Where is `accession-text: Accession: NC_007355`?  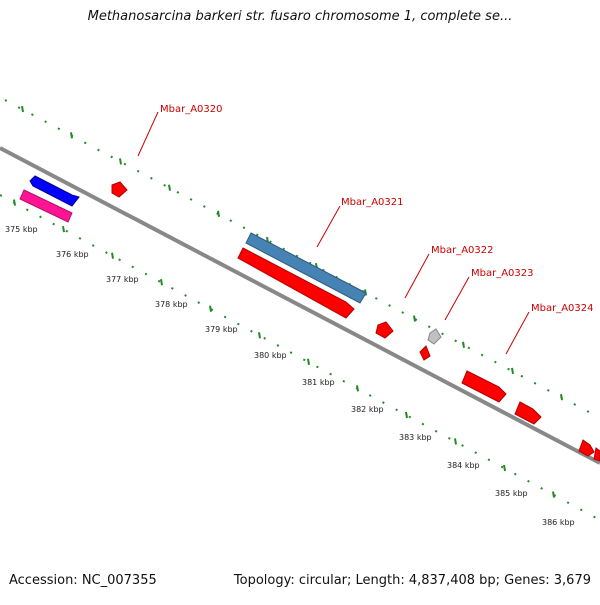 accession-text: Accession: NC_007355 is located at coordinates (83, 580).